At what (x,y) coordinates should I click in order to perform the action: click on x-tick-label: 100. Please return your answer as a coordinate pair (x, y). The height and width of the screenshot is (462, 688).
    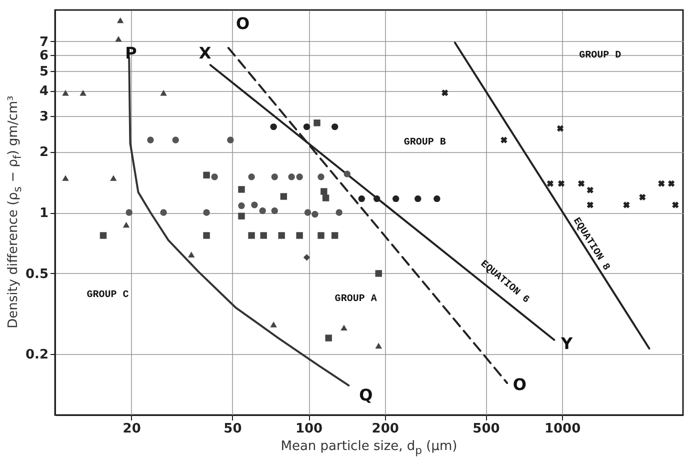
    Looking at the image, I should click on (309, 429).